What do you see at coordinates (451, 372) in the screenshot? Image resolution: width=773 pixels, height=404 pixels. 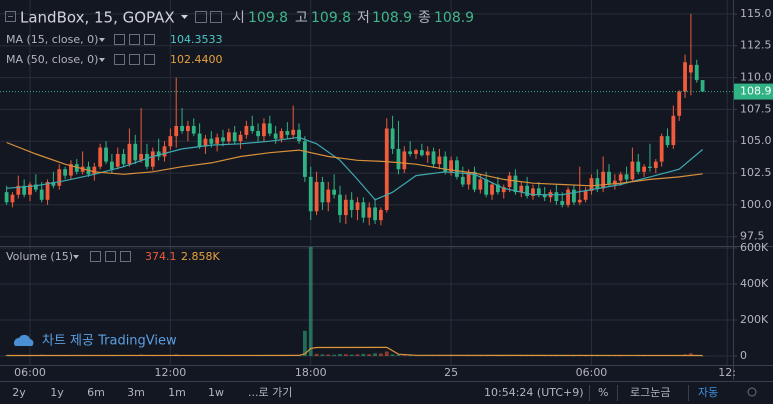 I see `x-tick-label: 25` at bounding box center [451, 372].